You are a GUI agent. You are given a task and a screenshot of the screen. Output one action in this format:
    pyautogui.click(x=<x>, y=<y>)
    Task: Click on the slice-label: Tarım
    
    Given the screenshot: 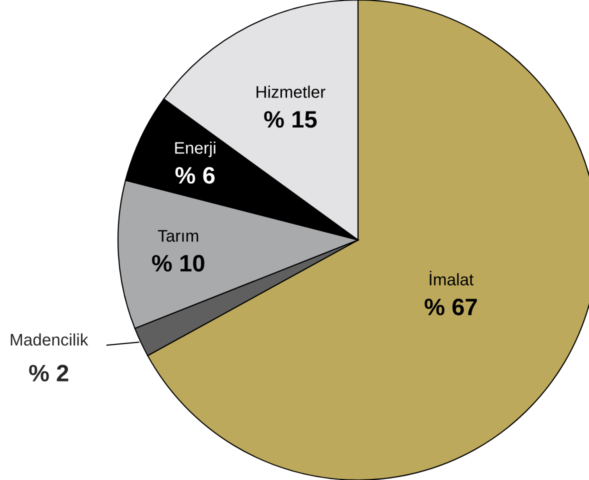 What is the action you would take?
    pyautogui.click(x=178, y=236)
    